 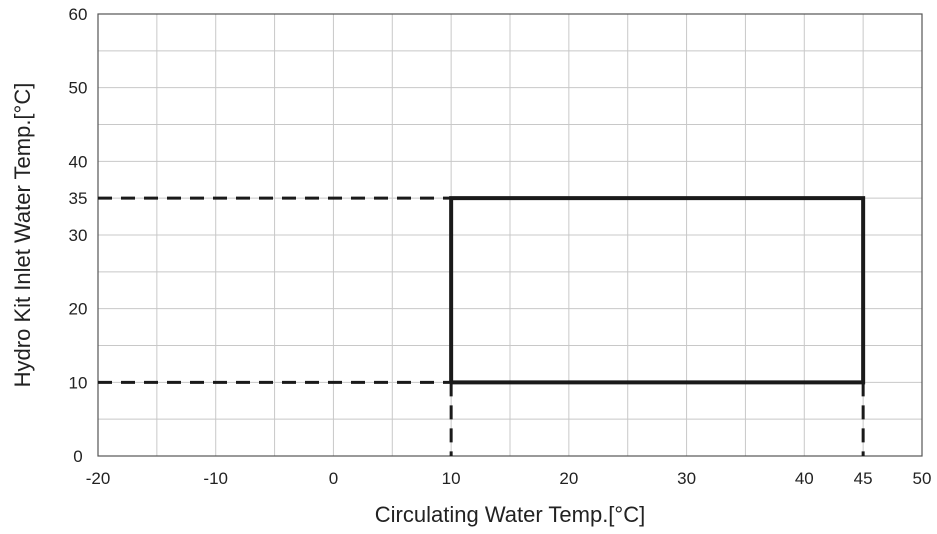 What do you see at coordinates (804, 478) in the screenshot?
I see `x-tick-label: 40` at bounding box center [804, 478].